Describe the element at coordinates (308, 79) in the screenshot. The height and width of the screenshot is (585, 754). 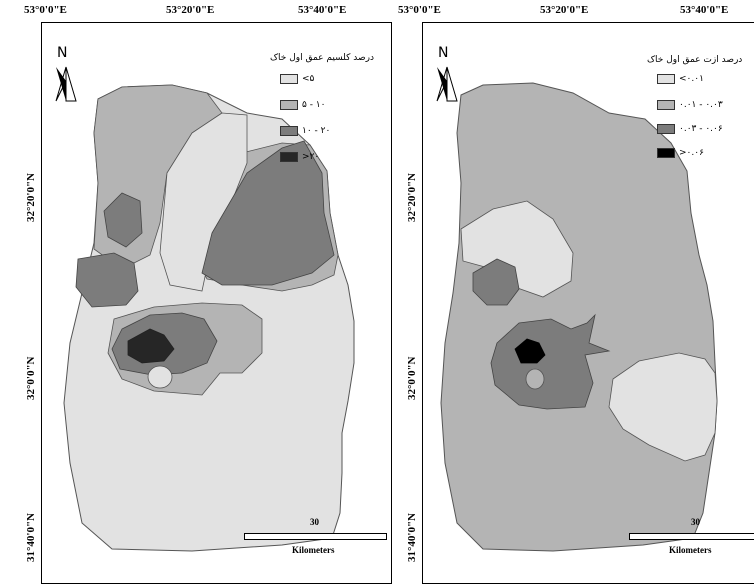
I see `legend-label: <۵` at that location.